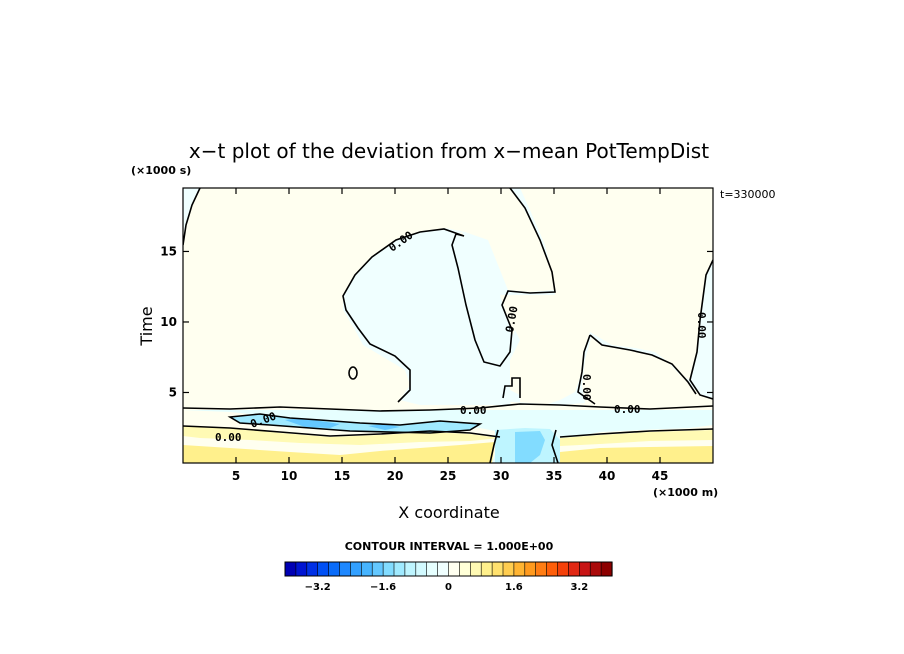 The height and width of the screenshot is (654, 904). I want to click on x-tick-label: 45, so click(660, 476).